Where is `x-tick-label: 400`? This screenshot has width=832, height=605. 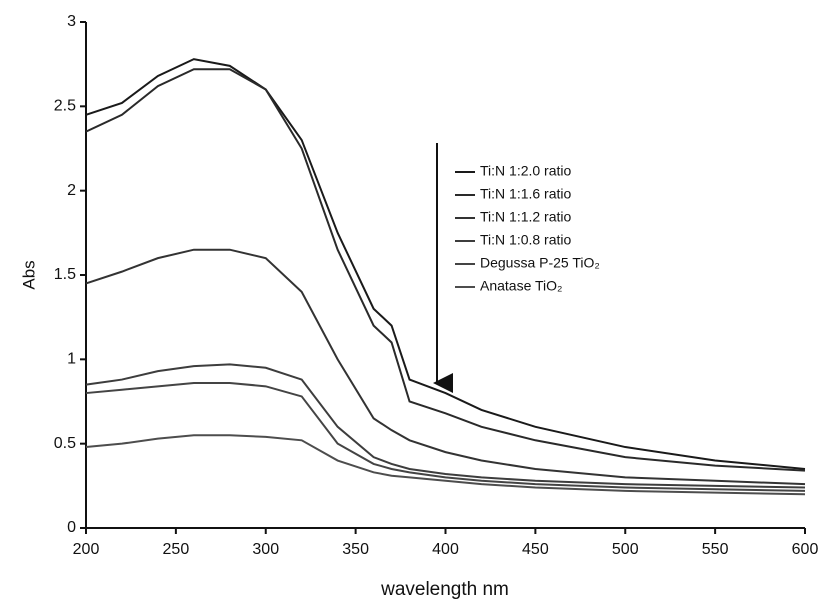
x-tick-label: 400 is located at coordinates (445, 549).